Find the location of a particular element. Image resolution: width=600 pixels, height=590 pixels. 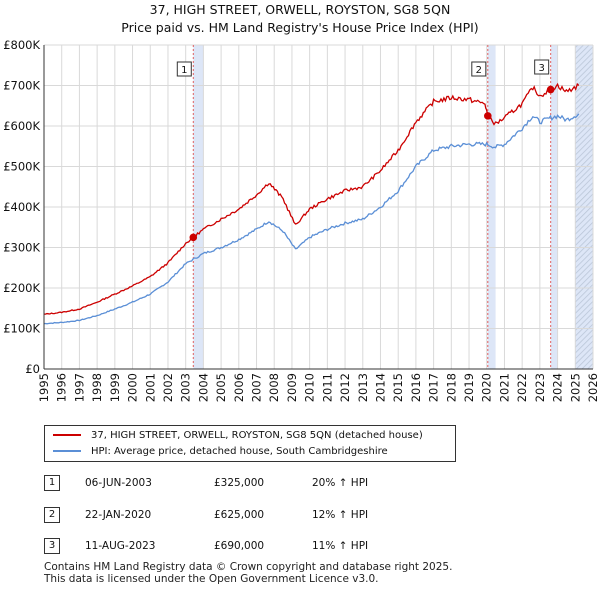

sale-price: £690,000 is located at coordinates (239, 546).